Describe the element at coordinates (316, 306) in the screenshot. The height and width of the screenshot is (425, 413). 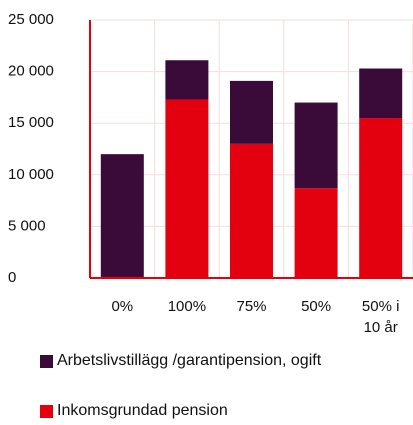
I see `x-tick-label: 50%` at that location.